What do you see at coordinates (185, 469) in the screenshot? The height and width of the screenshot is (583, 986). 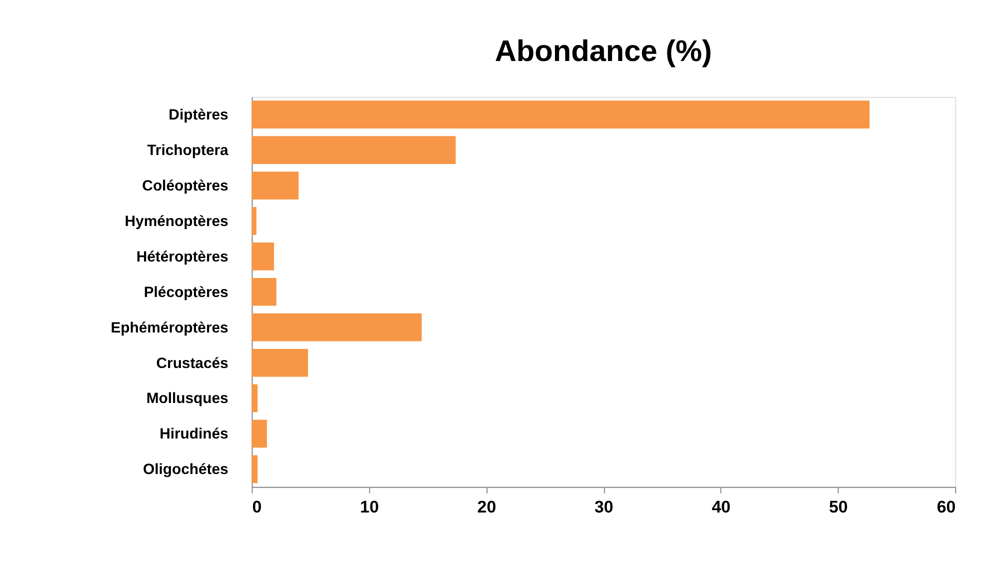 I see `y-tick-label: Oligochétes` at bounding box center [185, 469].